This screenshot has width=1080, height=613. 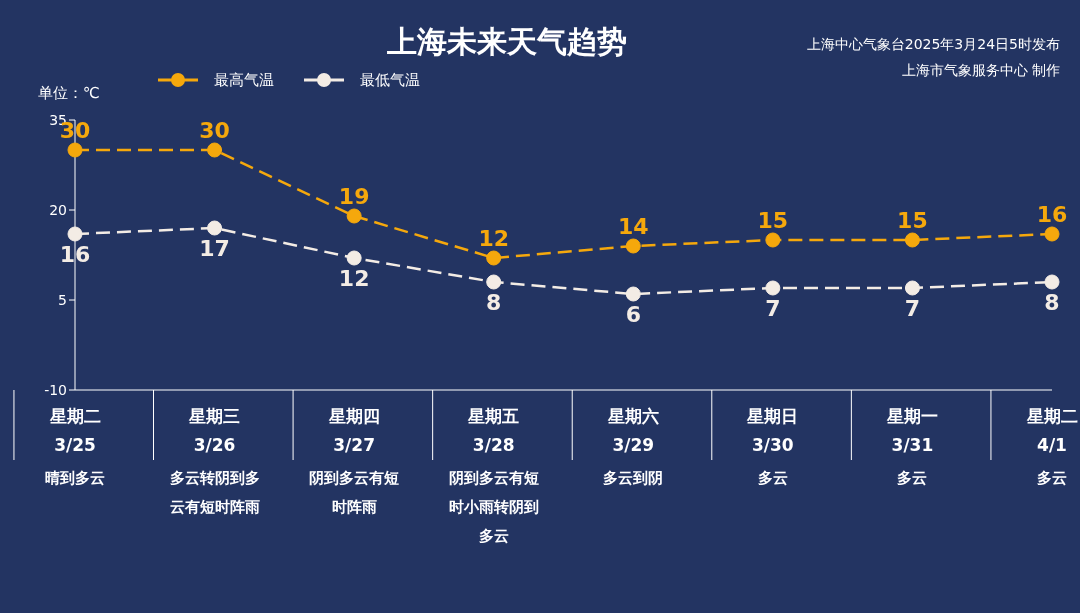 What do you see at coordinates (633, 226) in the screenshot?
I see `data-label: 14` at bounding box center [633, 226].